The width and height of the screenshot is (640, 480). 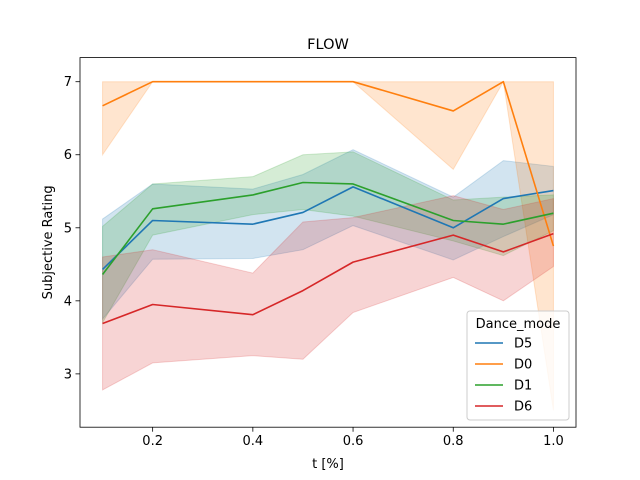 What do you see at coordinates (523, 386) in the screenshot?
I see `legend-entry-label: D1` at bounding box center [523, 386].